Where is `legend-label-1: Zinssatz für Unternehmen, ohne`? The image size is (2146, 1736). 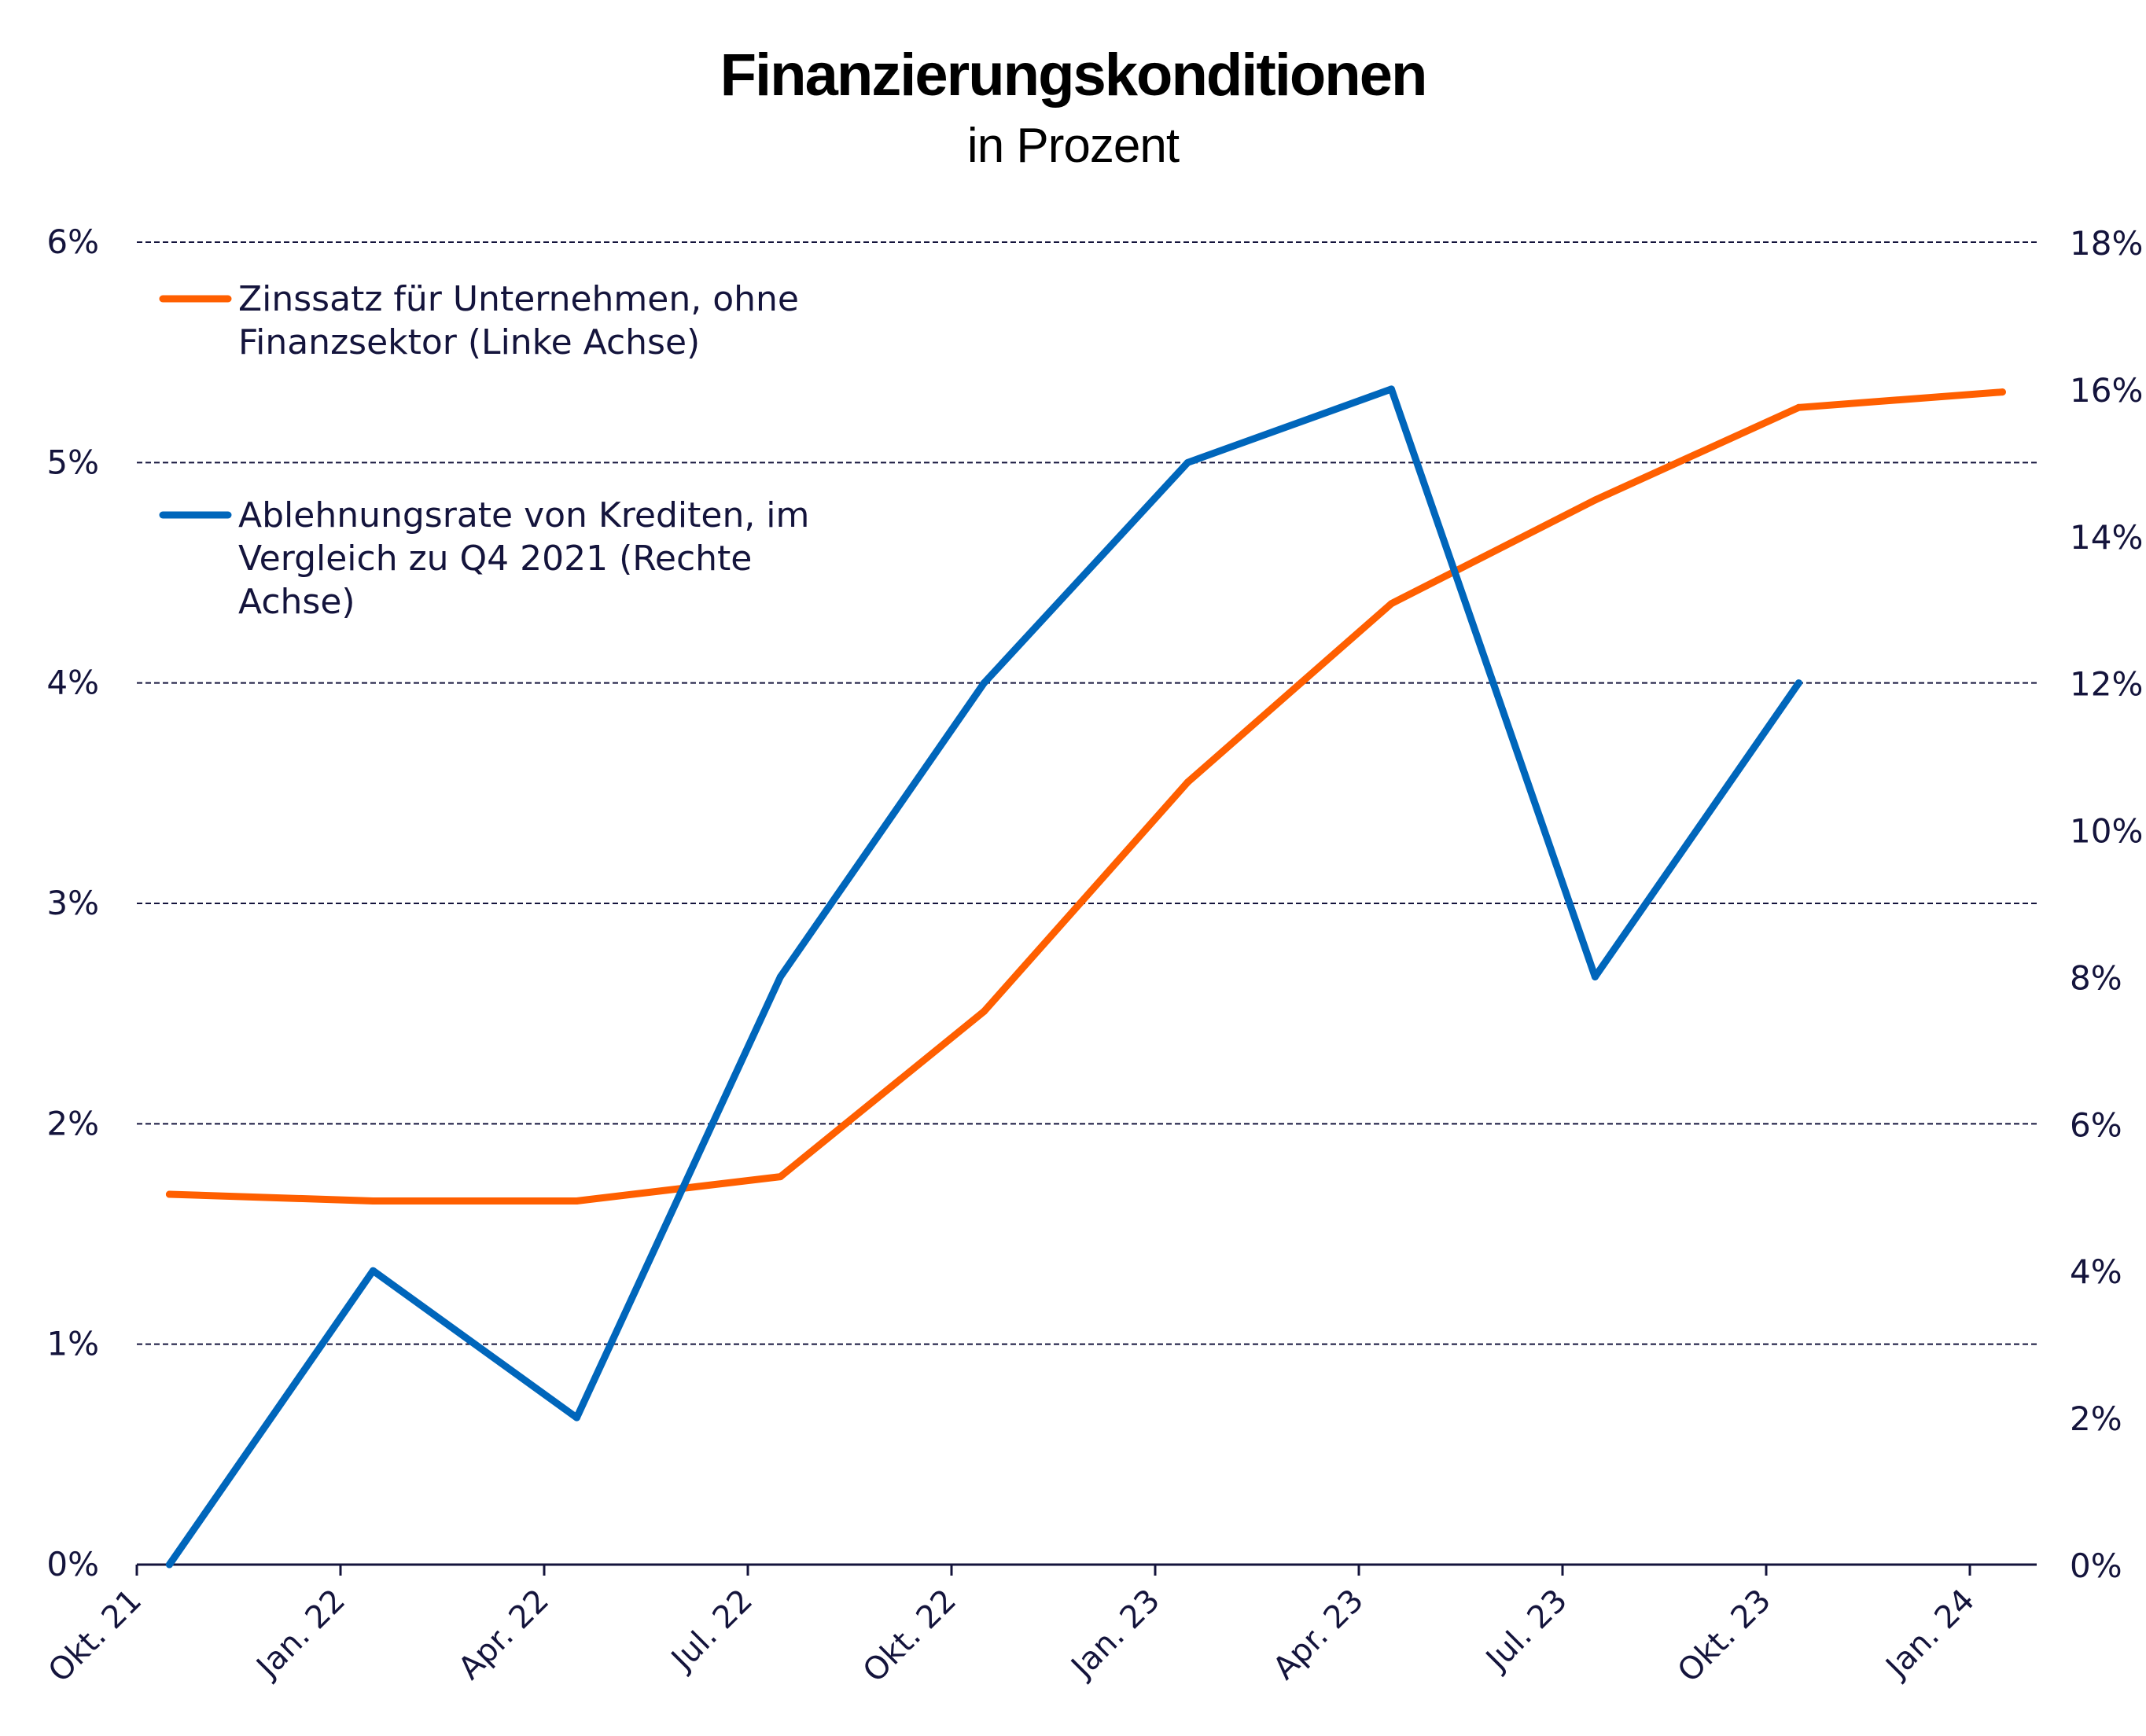
legend-label-1: Zinssatz für Unternehmen, ohne is located at coordinates (518, 299).